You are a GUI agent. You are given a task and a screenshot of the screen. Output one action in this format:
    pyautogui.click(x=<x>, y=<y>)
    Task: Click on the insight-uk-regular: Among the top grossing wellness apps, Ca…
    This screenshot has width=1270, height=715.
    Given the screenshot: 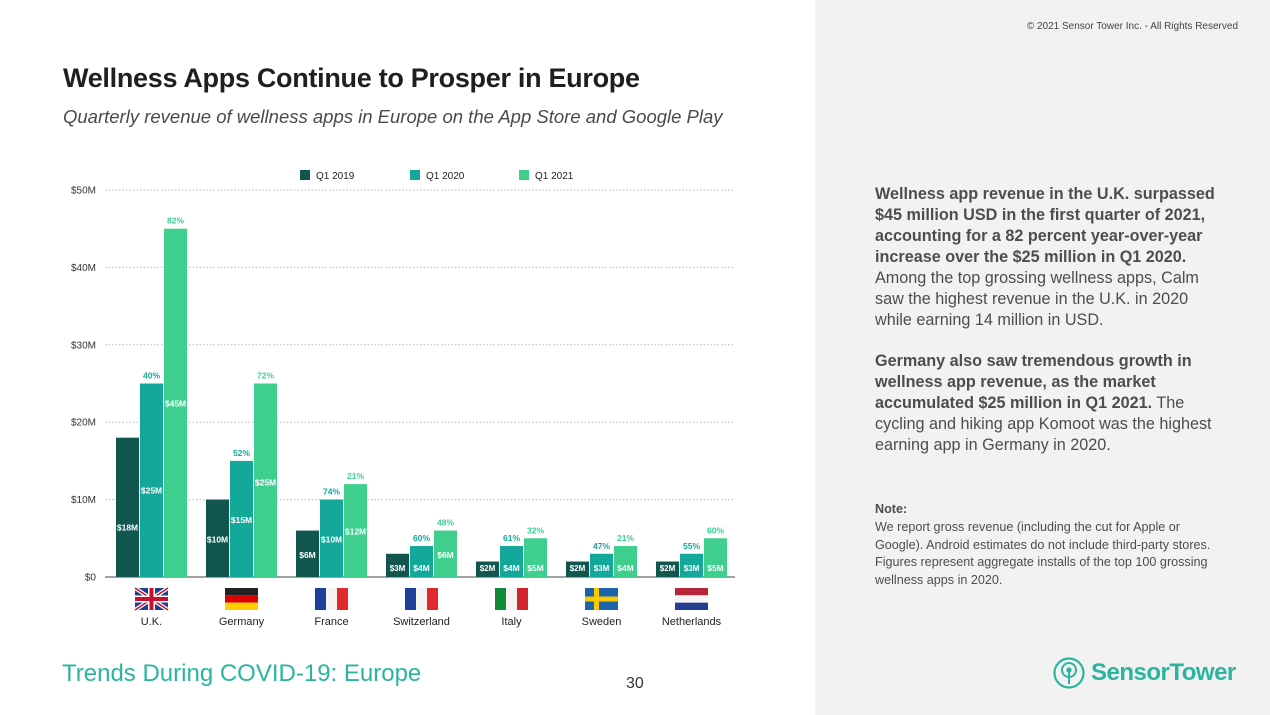 What is the action you would take?
    pyautogui.click(x=1037, y=299)
    